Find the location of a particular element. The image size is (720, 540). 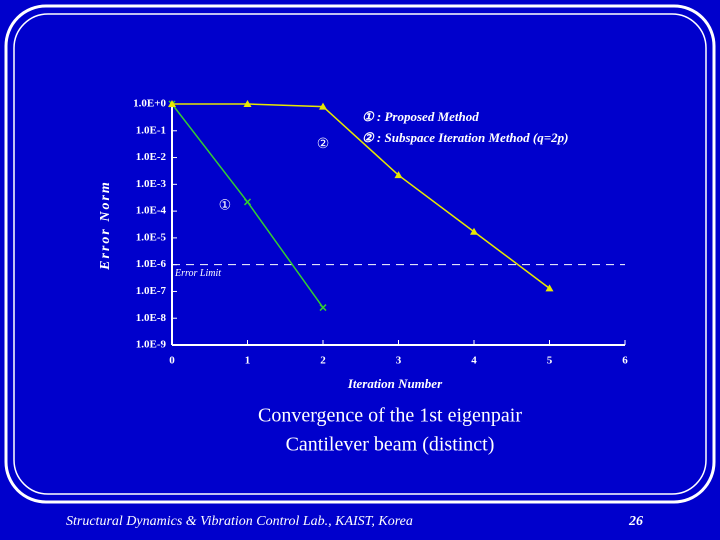

x-tick-label: 0 is located at coordinates (172, 361).